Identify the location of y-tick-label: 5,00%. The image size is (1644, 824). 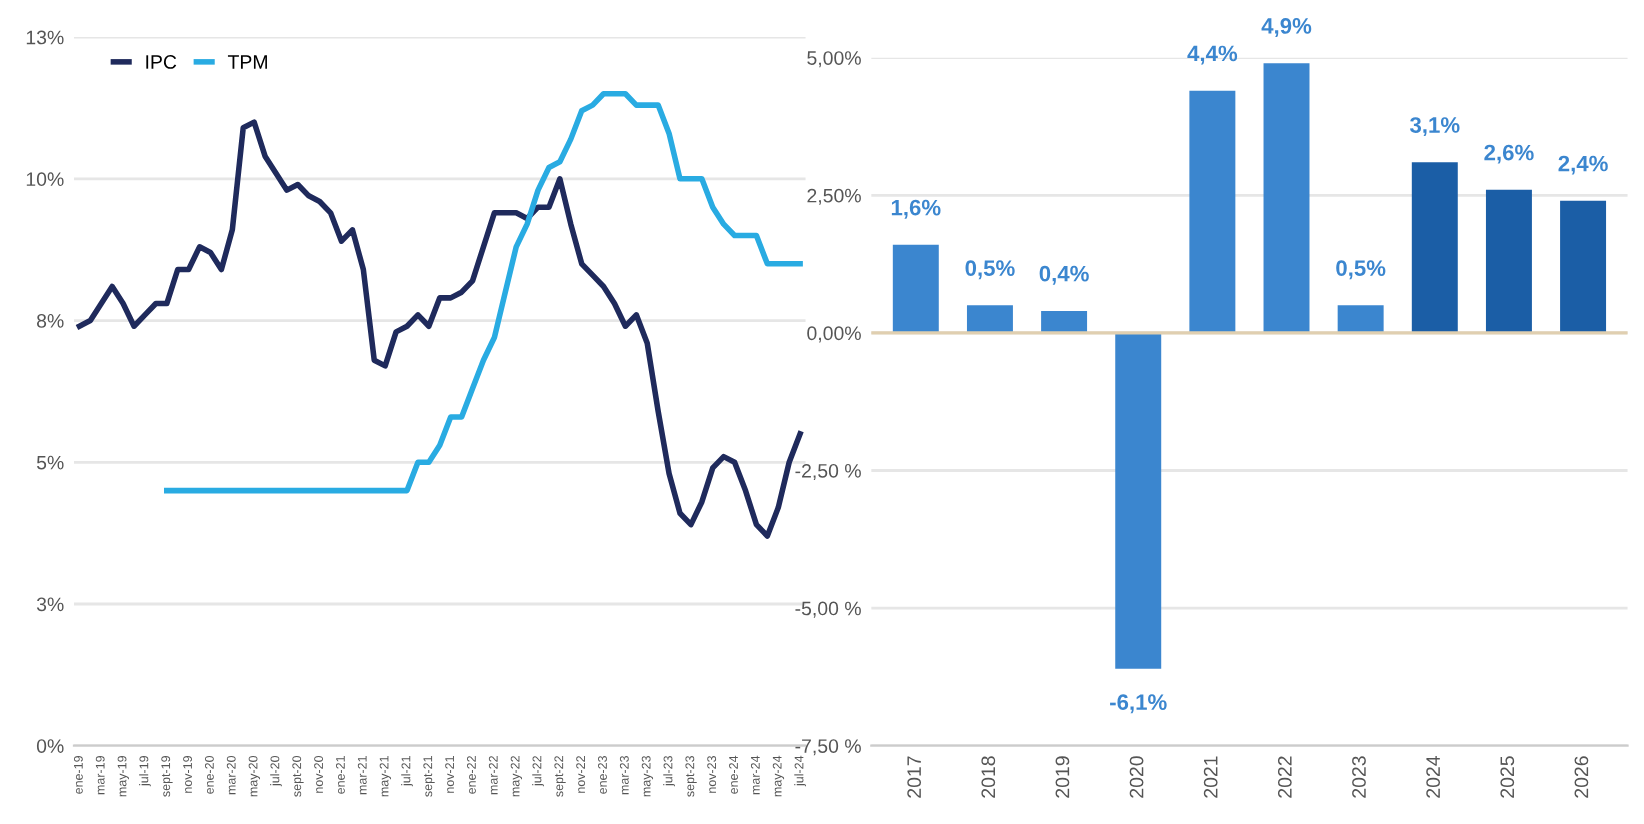
(834, 59).